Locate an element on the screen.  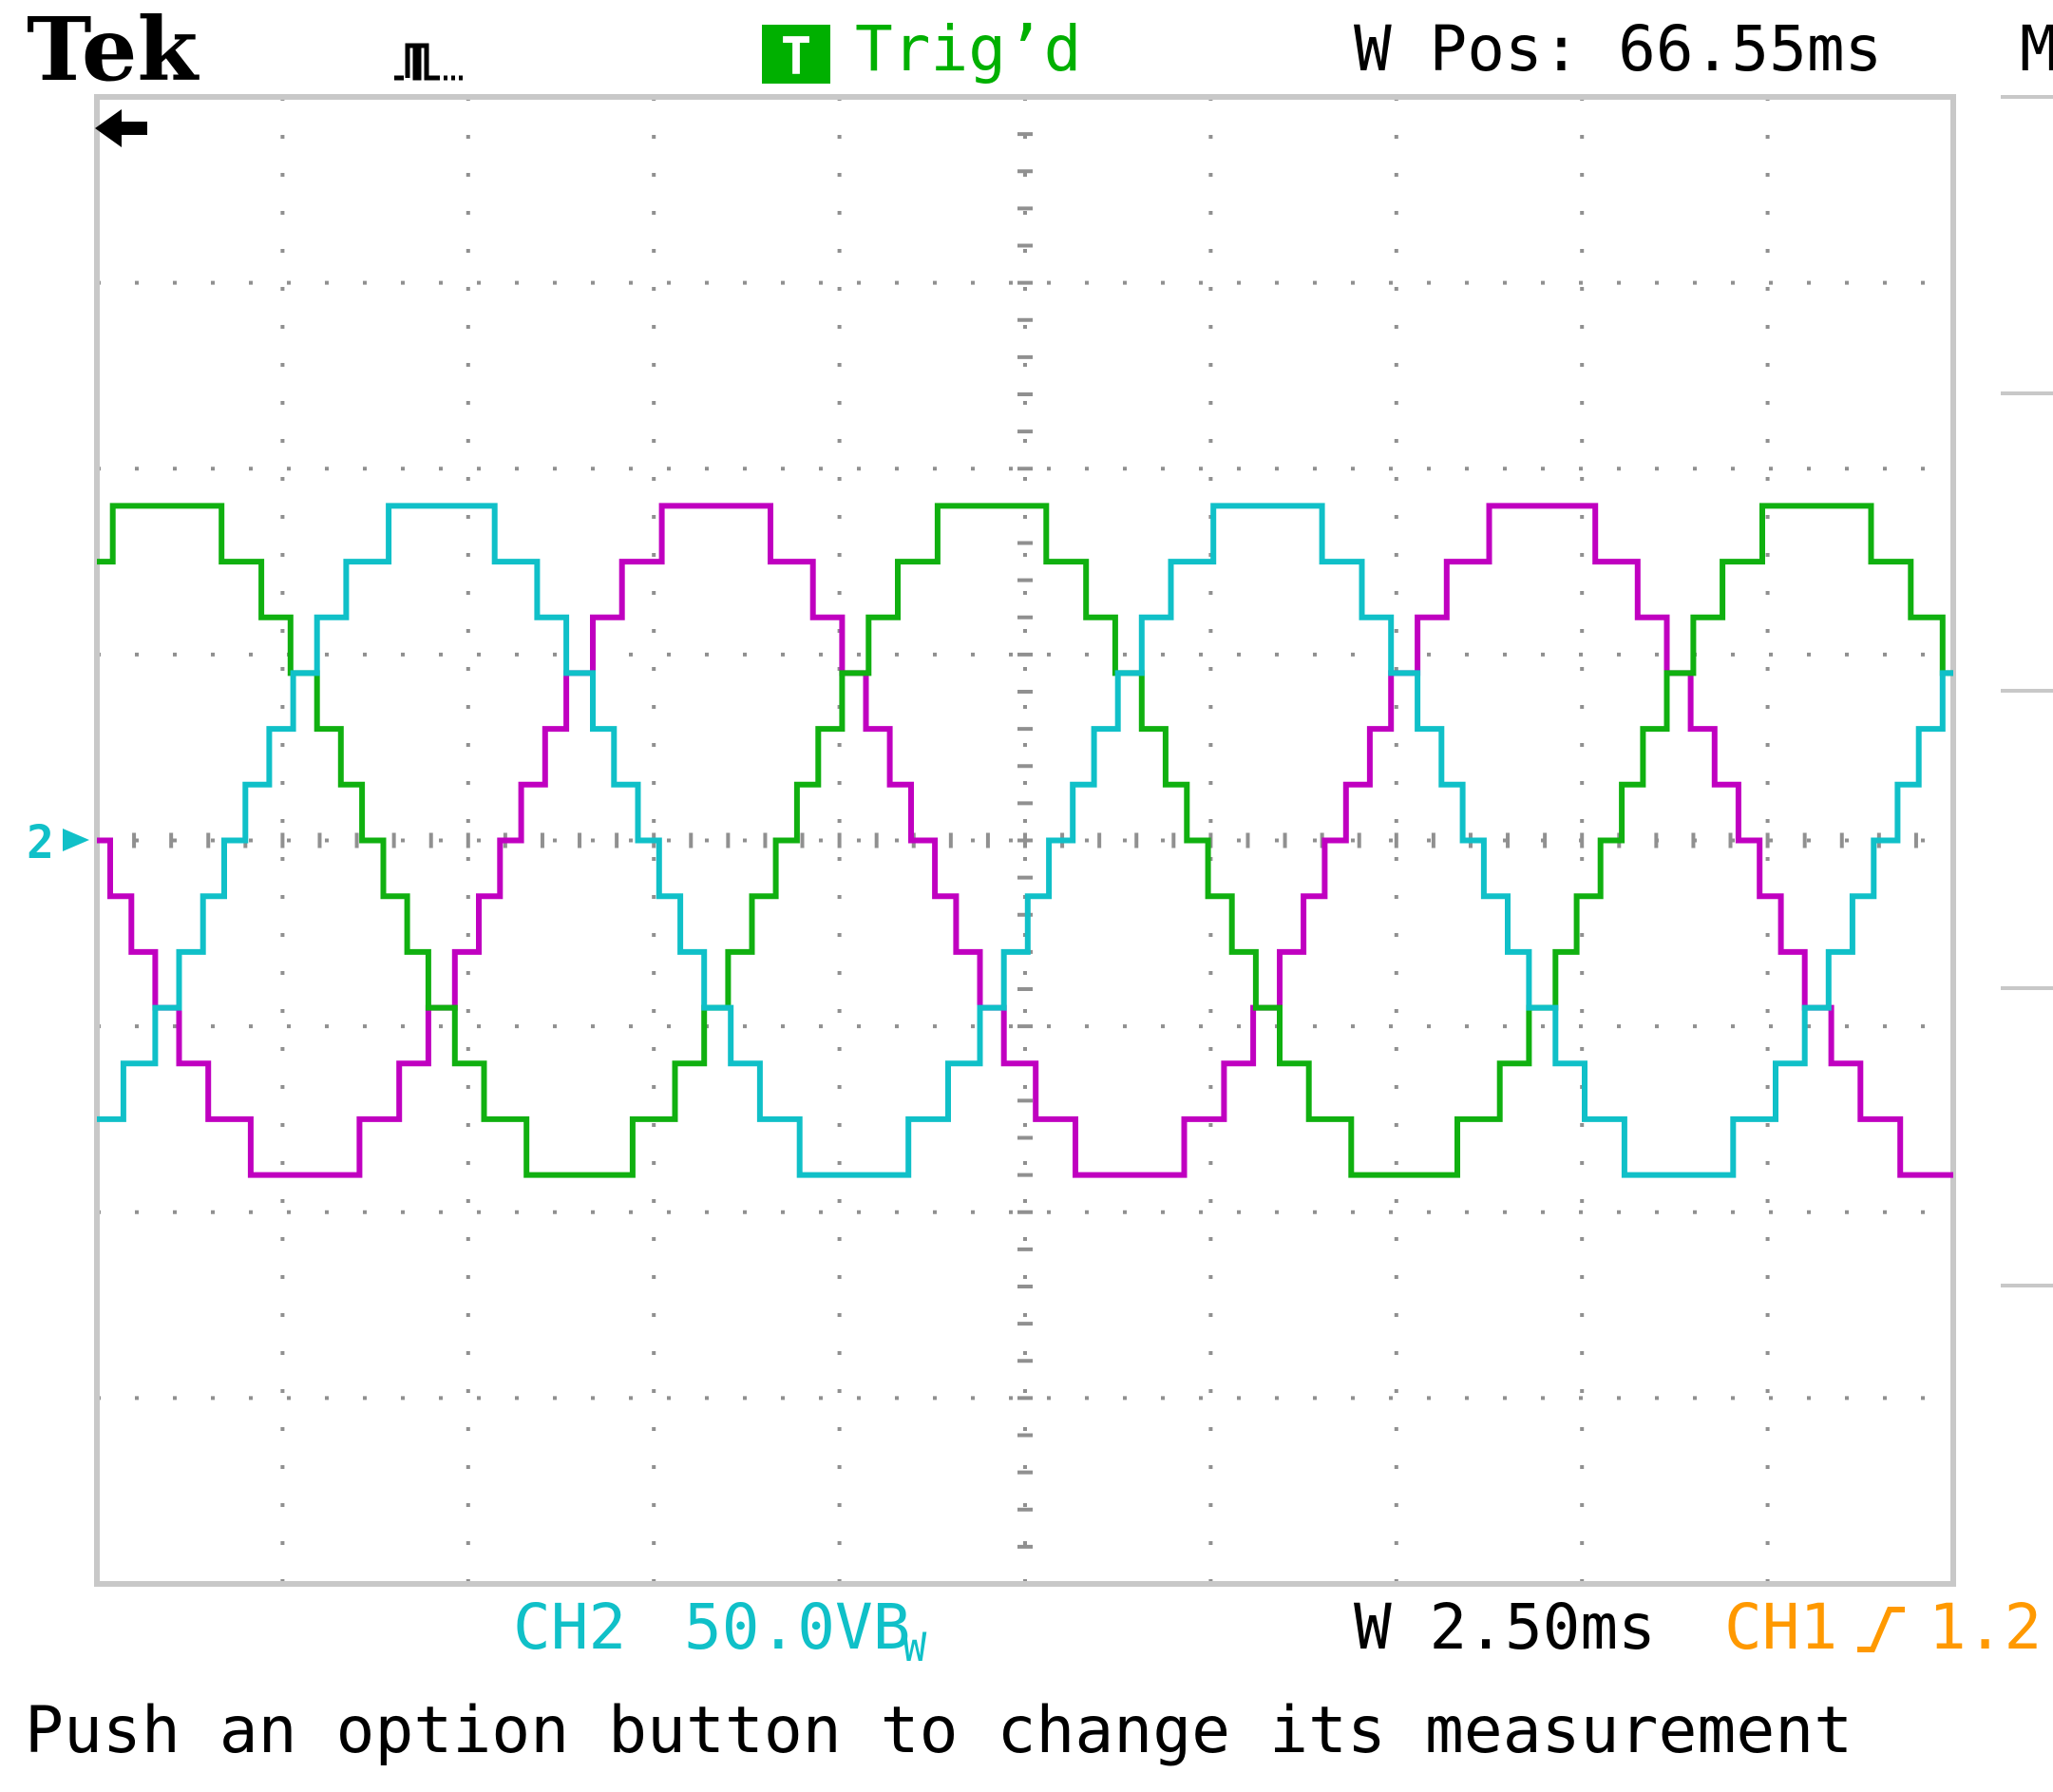
ground-marker-label: 2 is located at coordinates (40, 843).